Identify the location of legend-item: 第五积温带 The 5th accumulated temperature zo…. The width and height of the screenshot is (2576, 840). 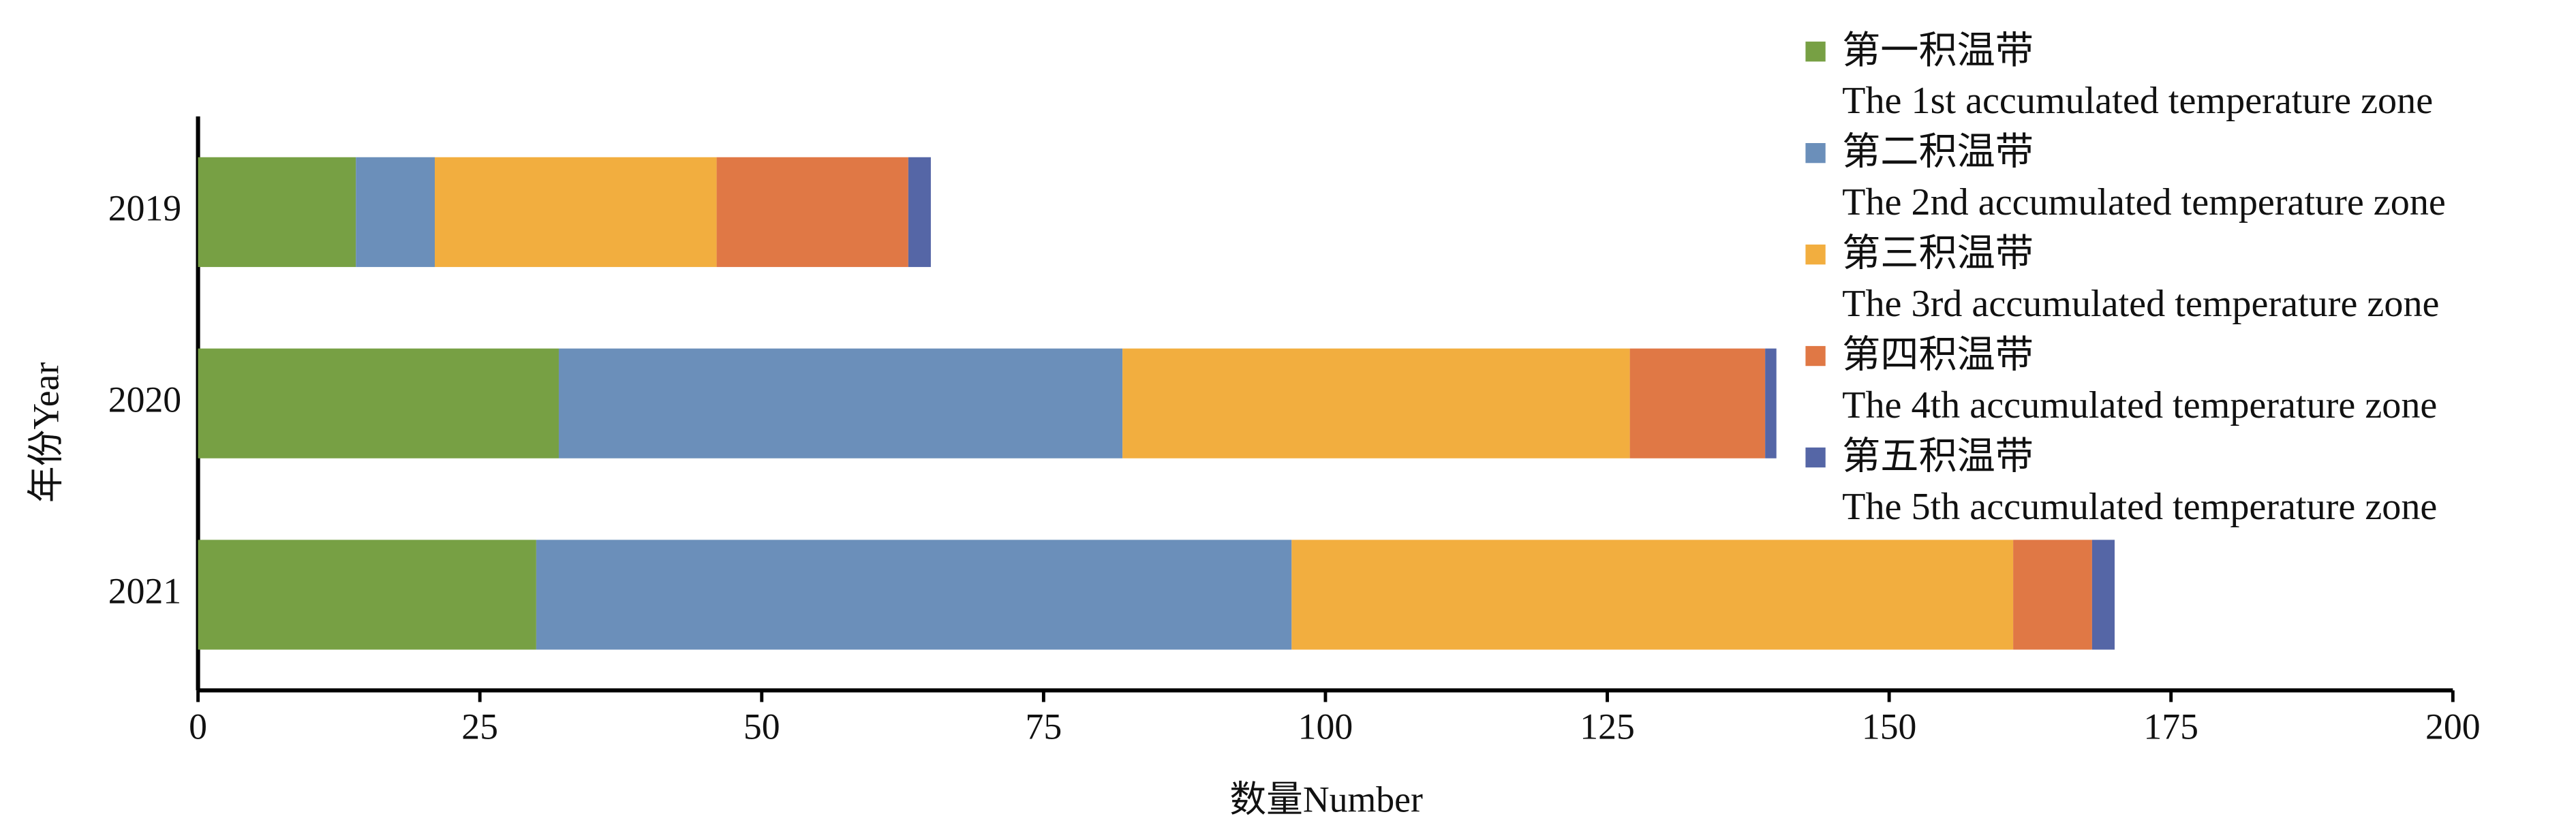
(2121, 483).